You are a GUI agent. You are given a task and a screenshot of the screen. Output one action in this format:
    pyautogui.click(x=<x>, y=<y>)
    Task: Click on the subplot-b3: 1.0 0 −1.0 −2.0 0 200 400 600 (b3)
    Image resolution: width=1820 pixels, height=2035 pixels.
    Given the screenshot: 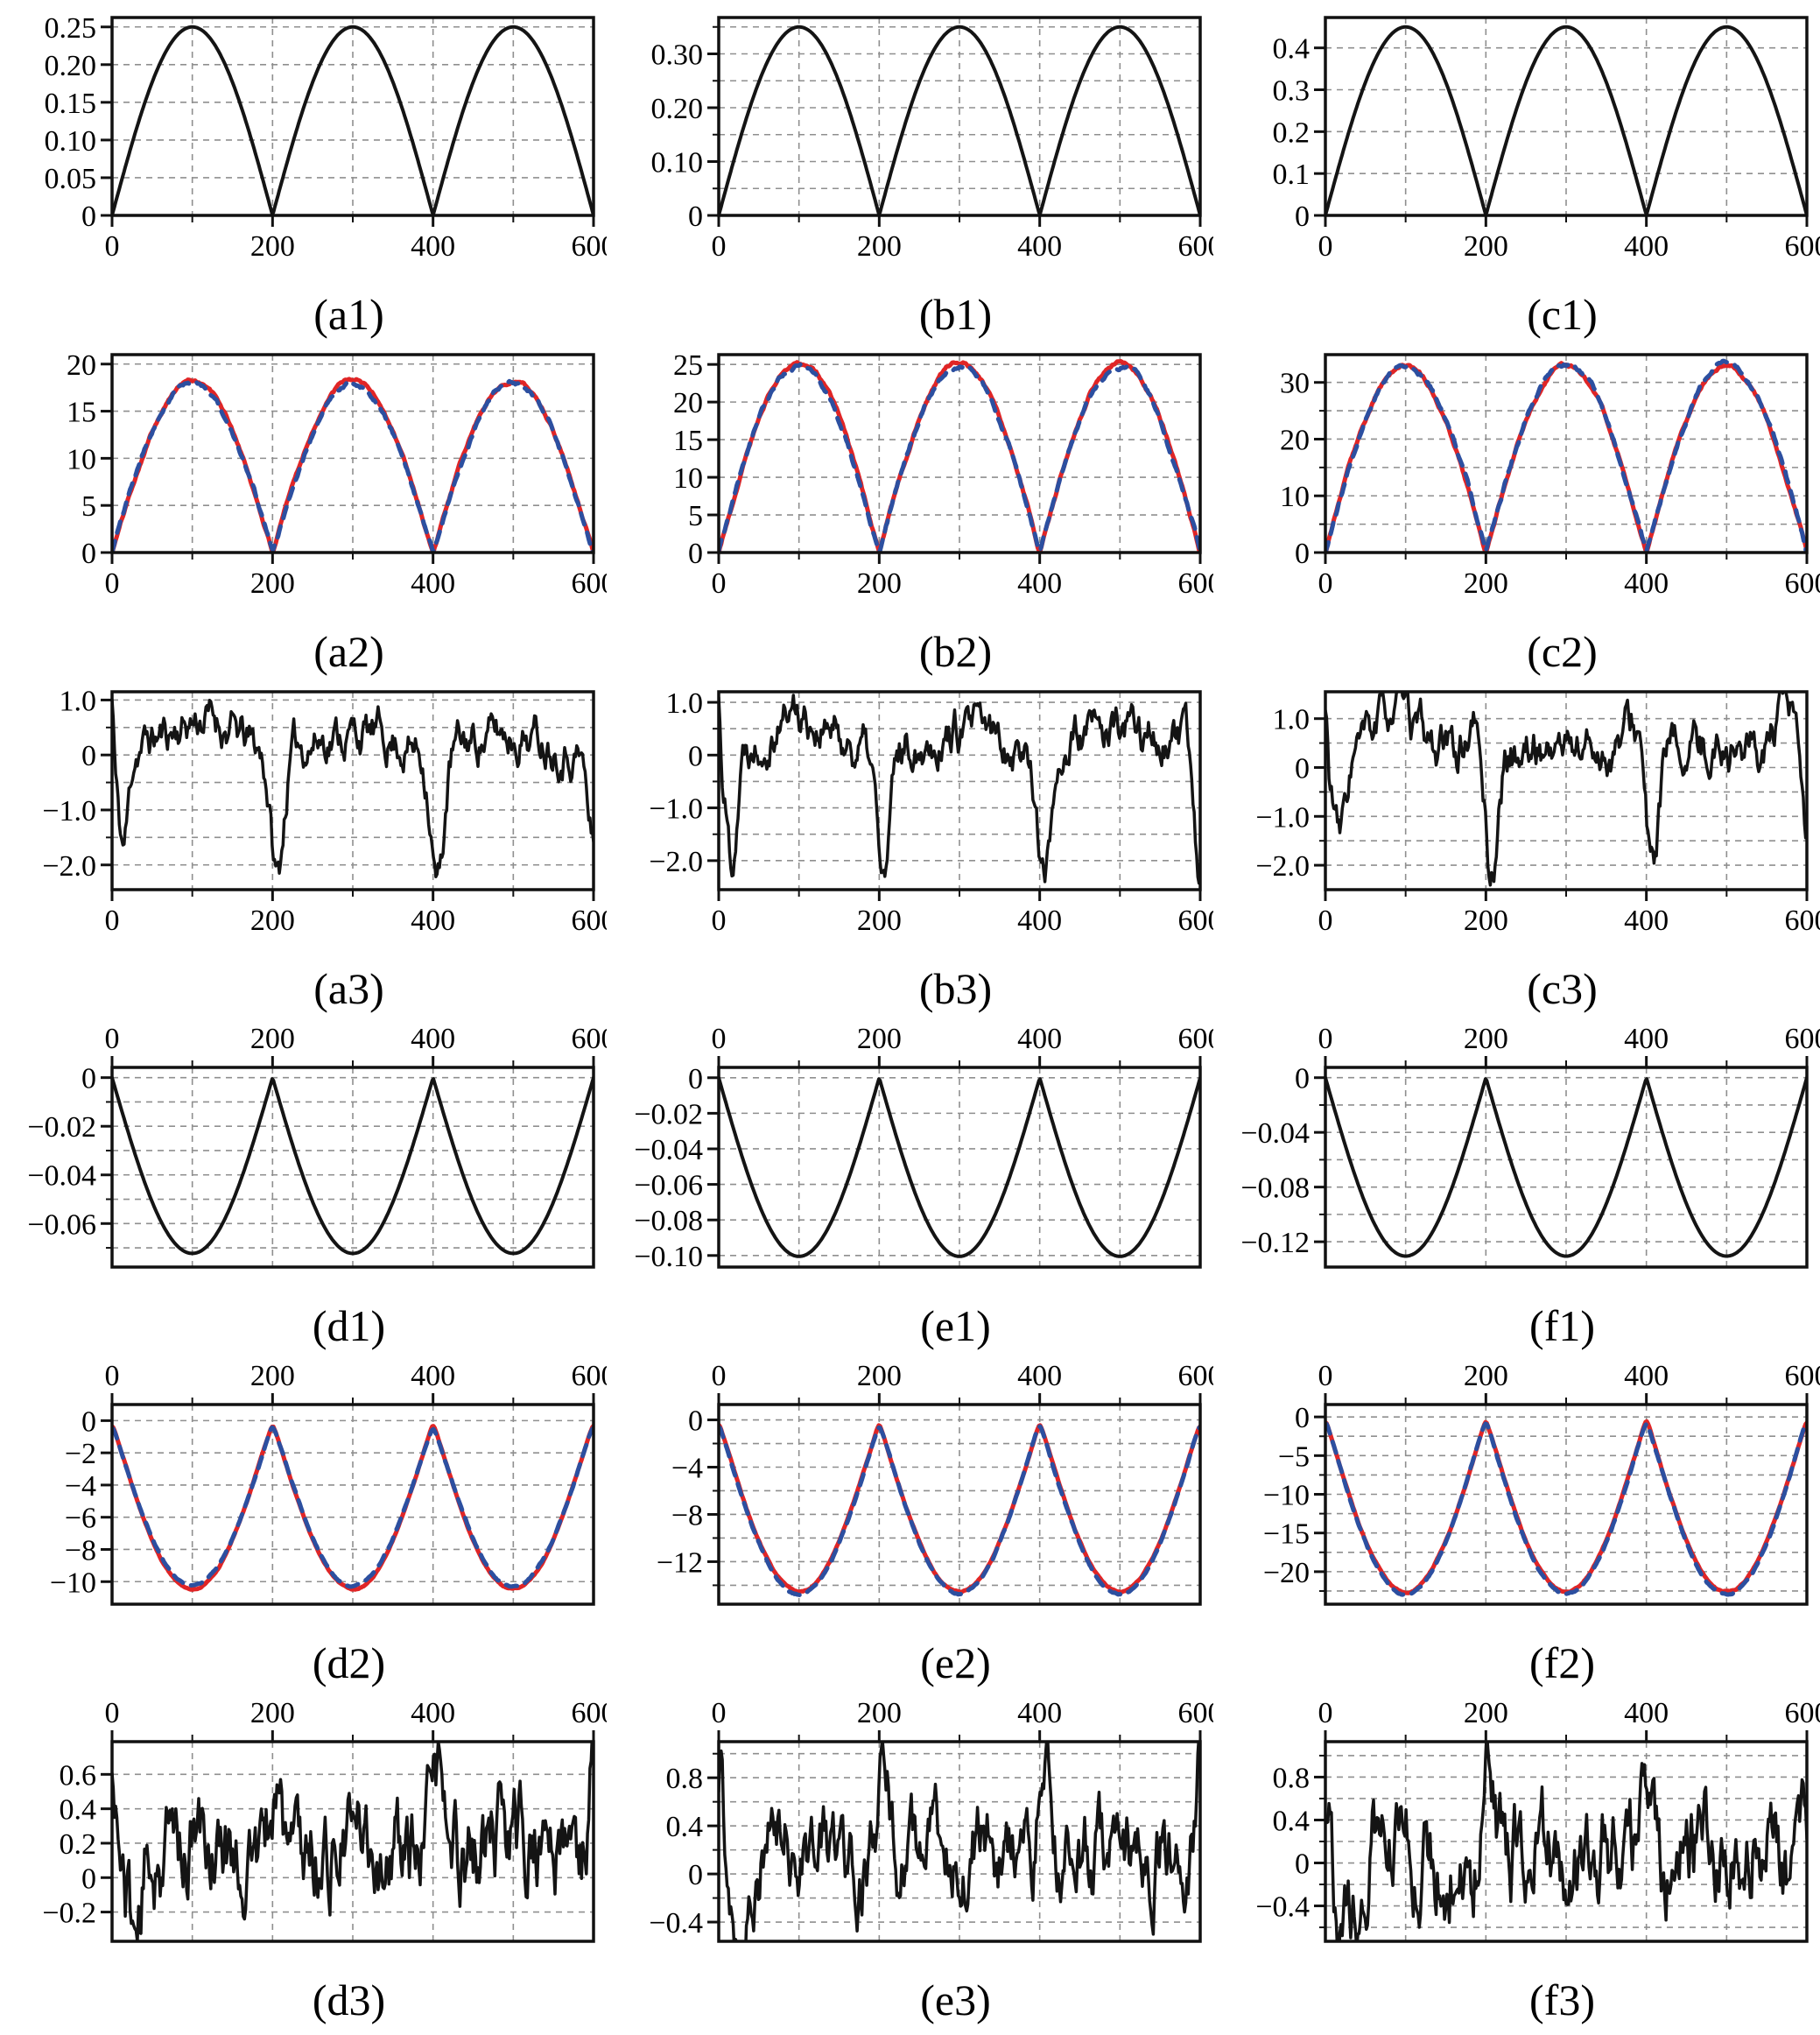 What is the action you would take?
    pyautogui.click(x=910, y=849)
    